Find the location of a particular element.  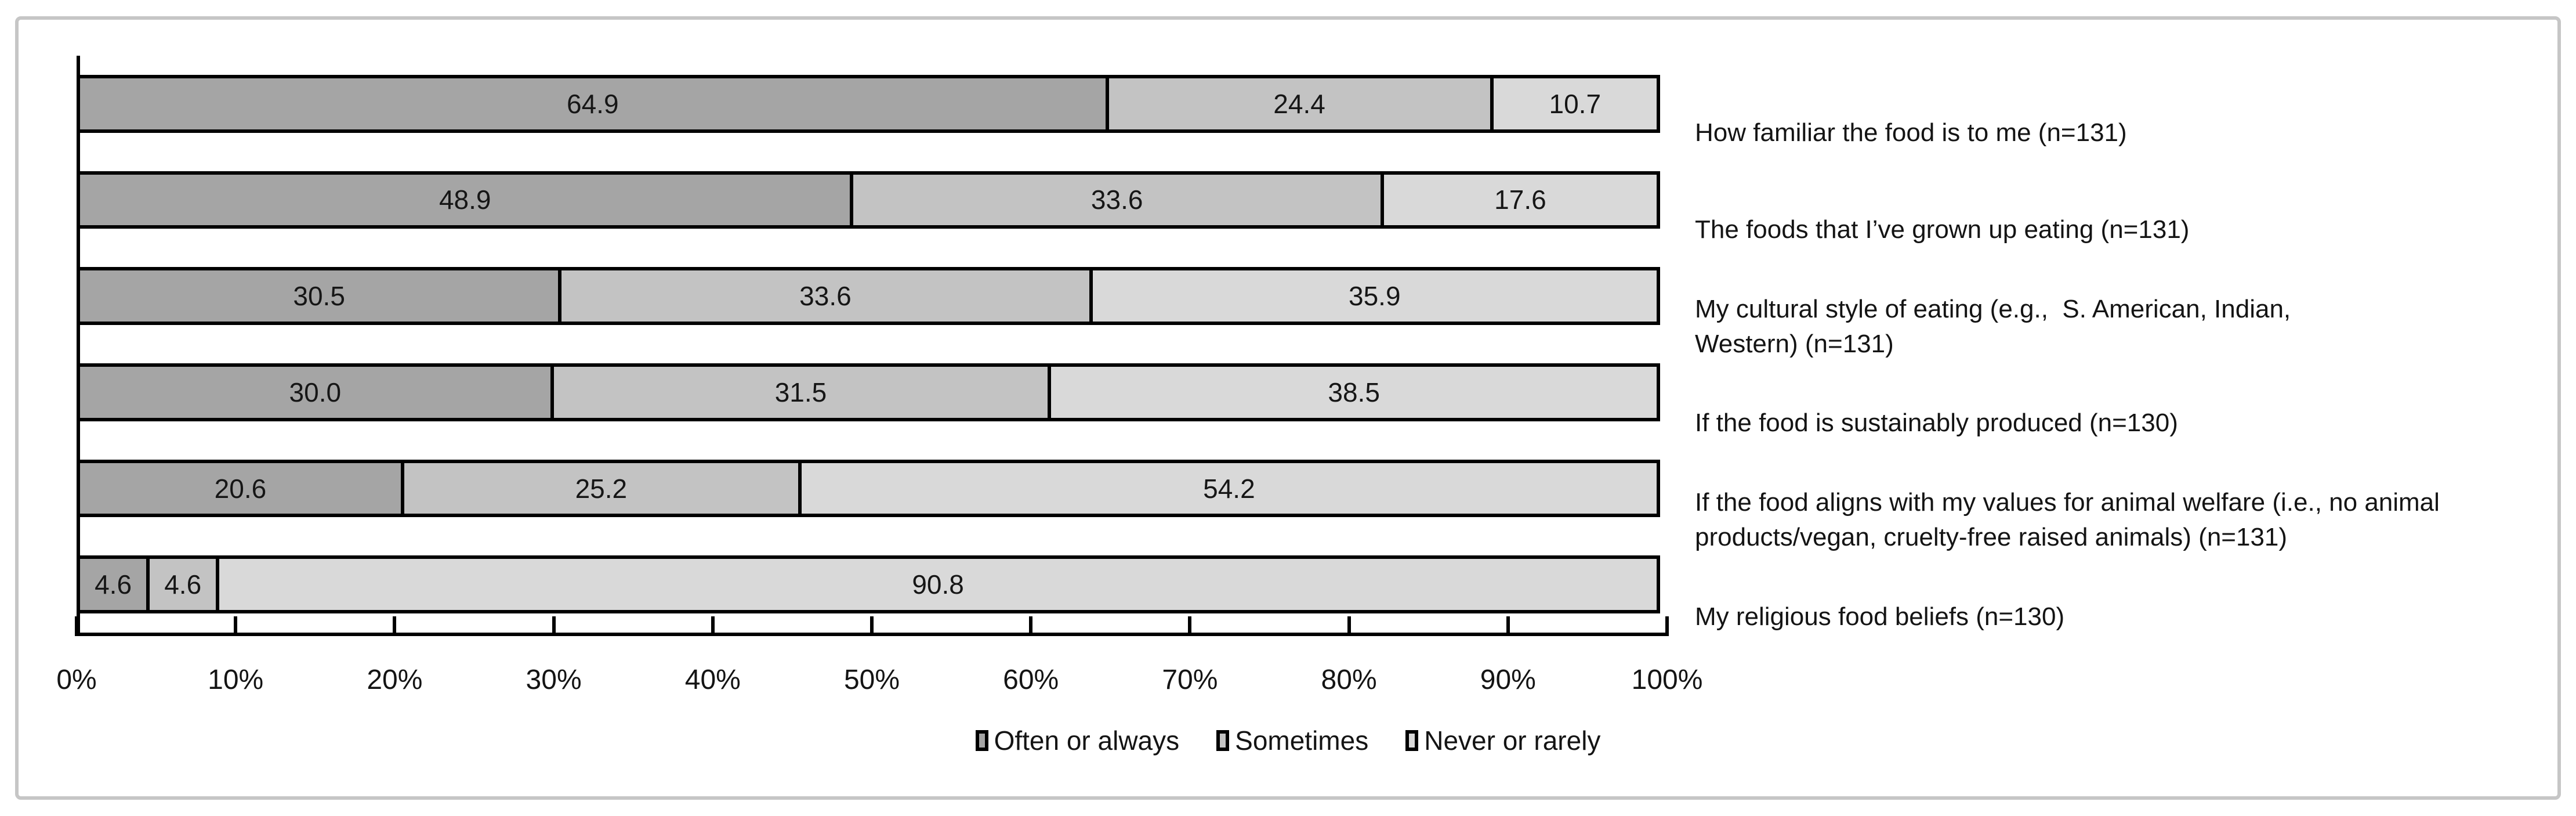

stacked-bar: 30.0 31.5 38.5 is located at coordinates (872, 392).